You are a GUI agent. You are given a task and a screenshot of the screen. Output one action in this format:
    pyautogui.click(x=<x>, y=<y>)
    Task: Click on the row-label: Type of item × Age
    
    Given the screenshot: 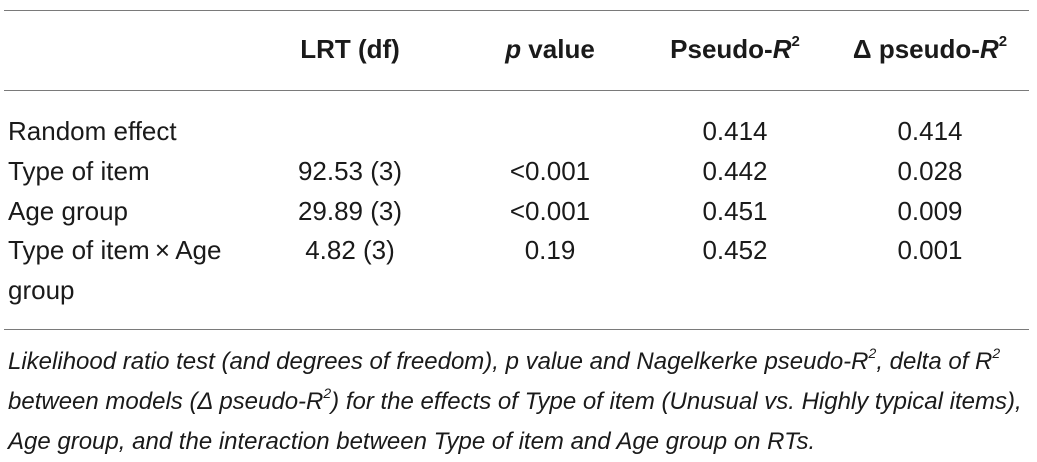 What is the action you would take?
    pyautogui.click(x=115, y=250)
    